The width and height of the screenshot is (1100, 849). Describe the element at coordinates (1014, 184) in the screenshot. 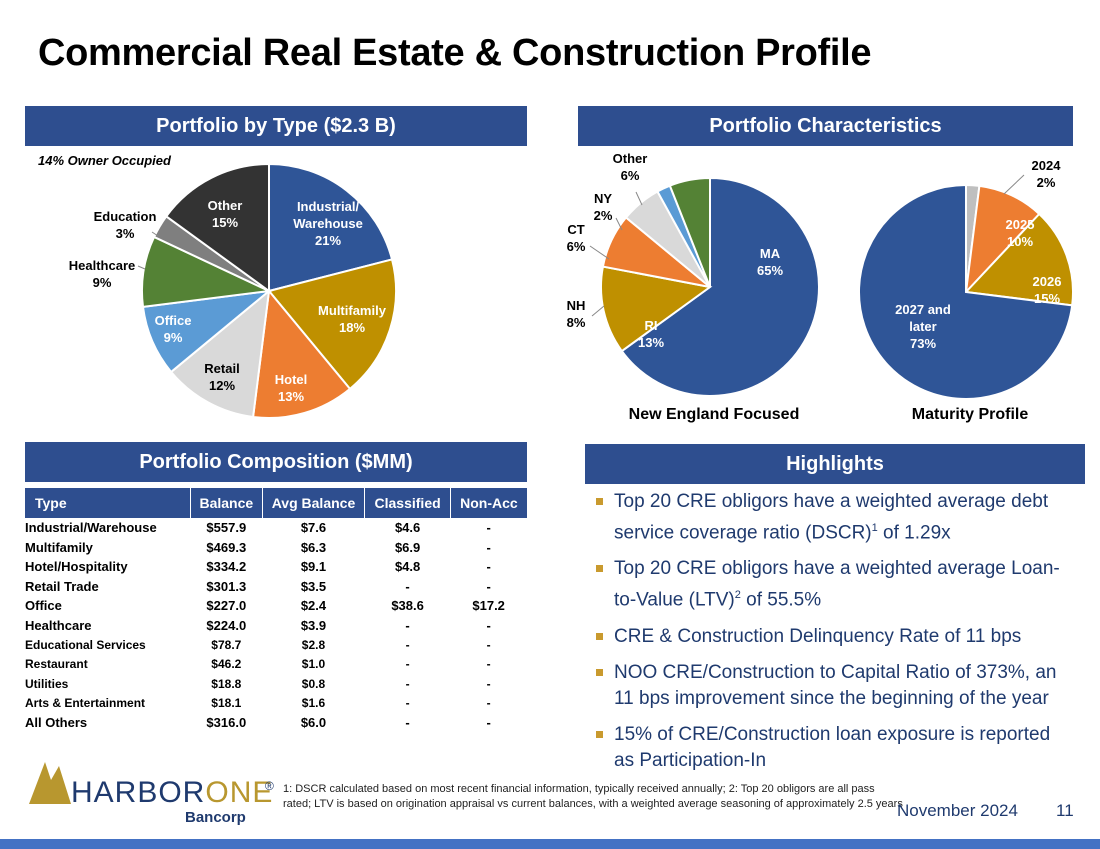

I see `pie-leader-maturity-2024` at that location.